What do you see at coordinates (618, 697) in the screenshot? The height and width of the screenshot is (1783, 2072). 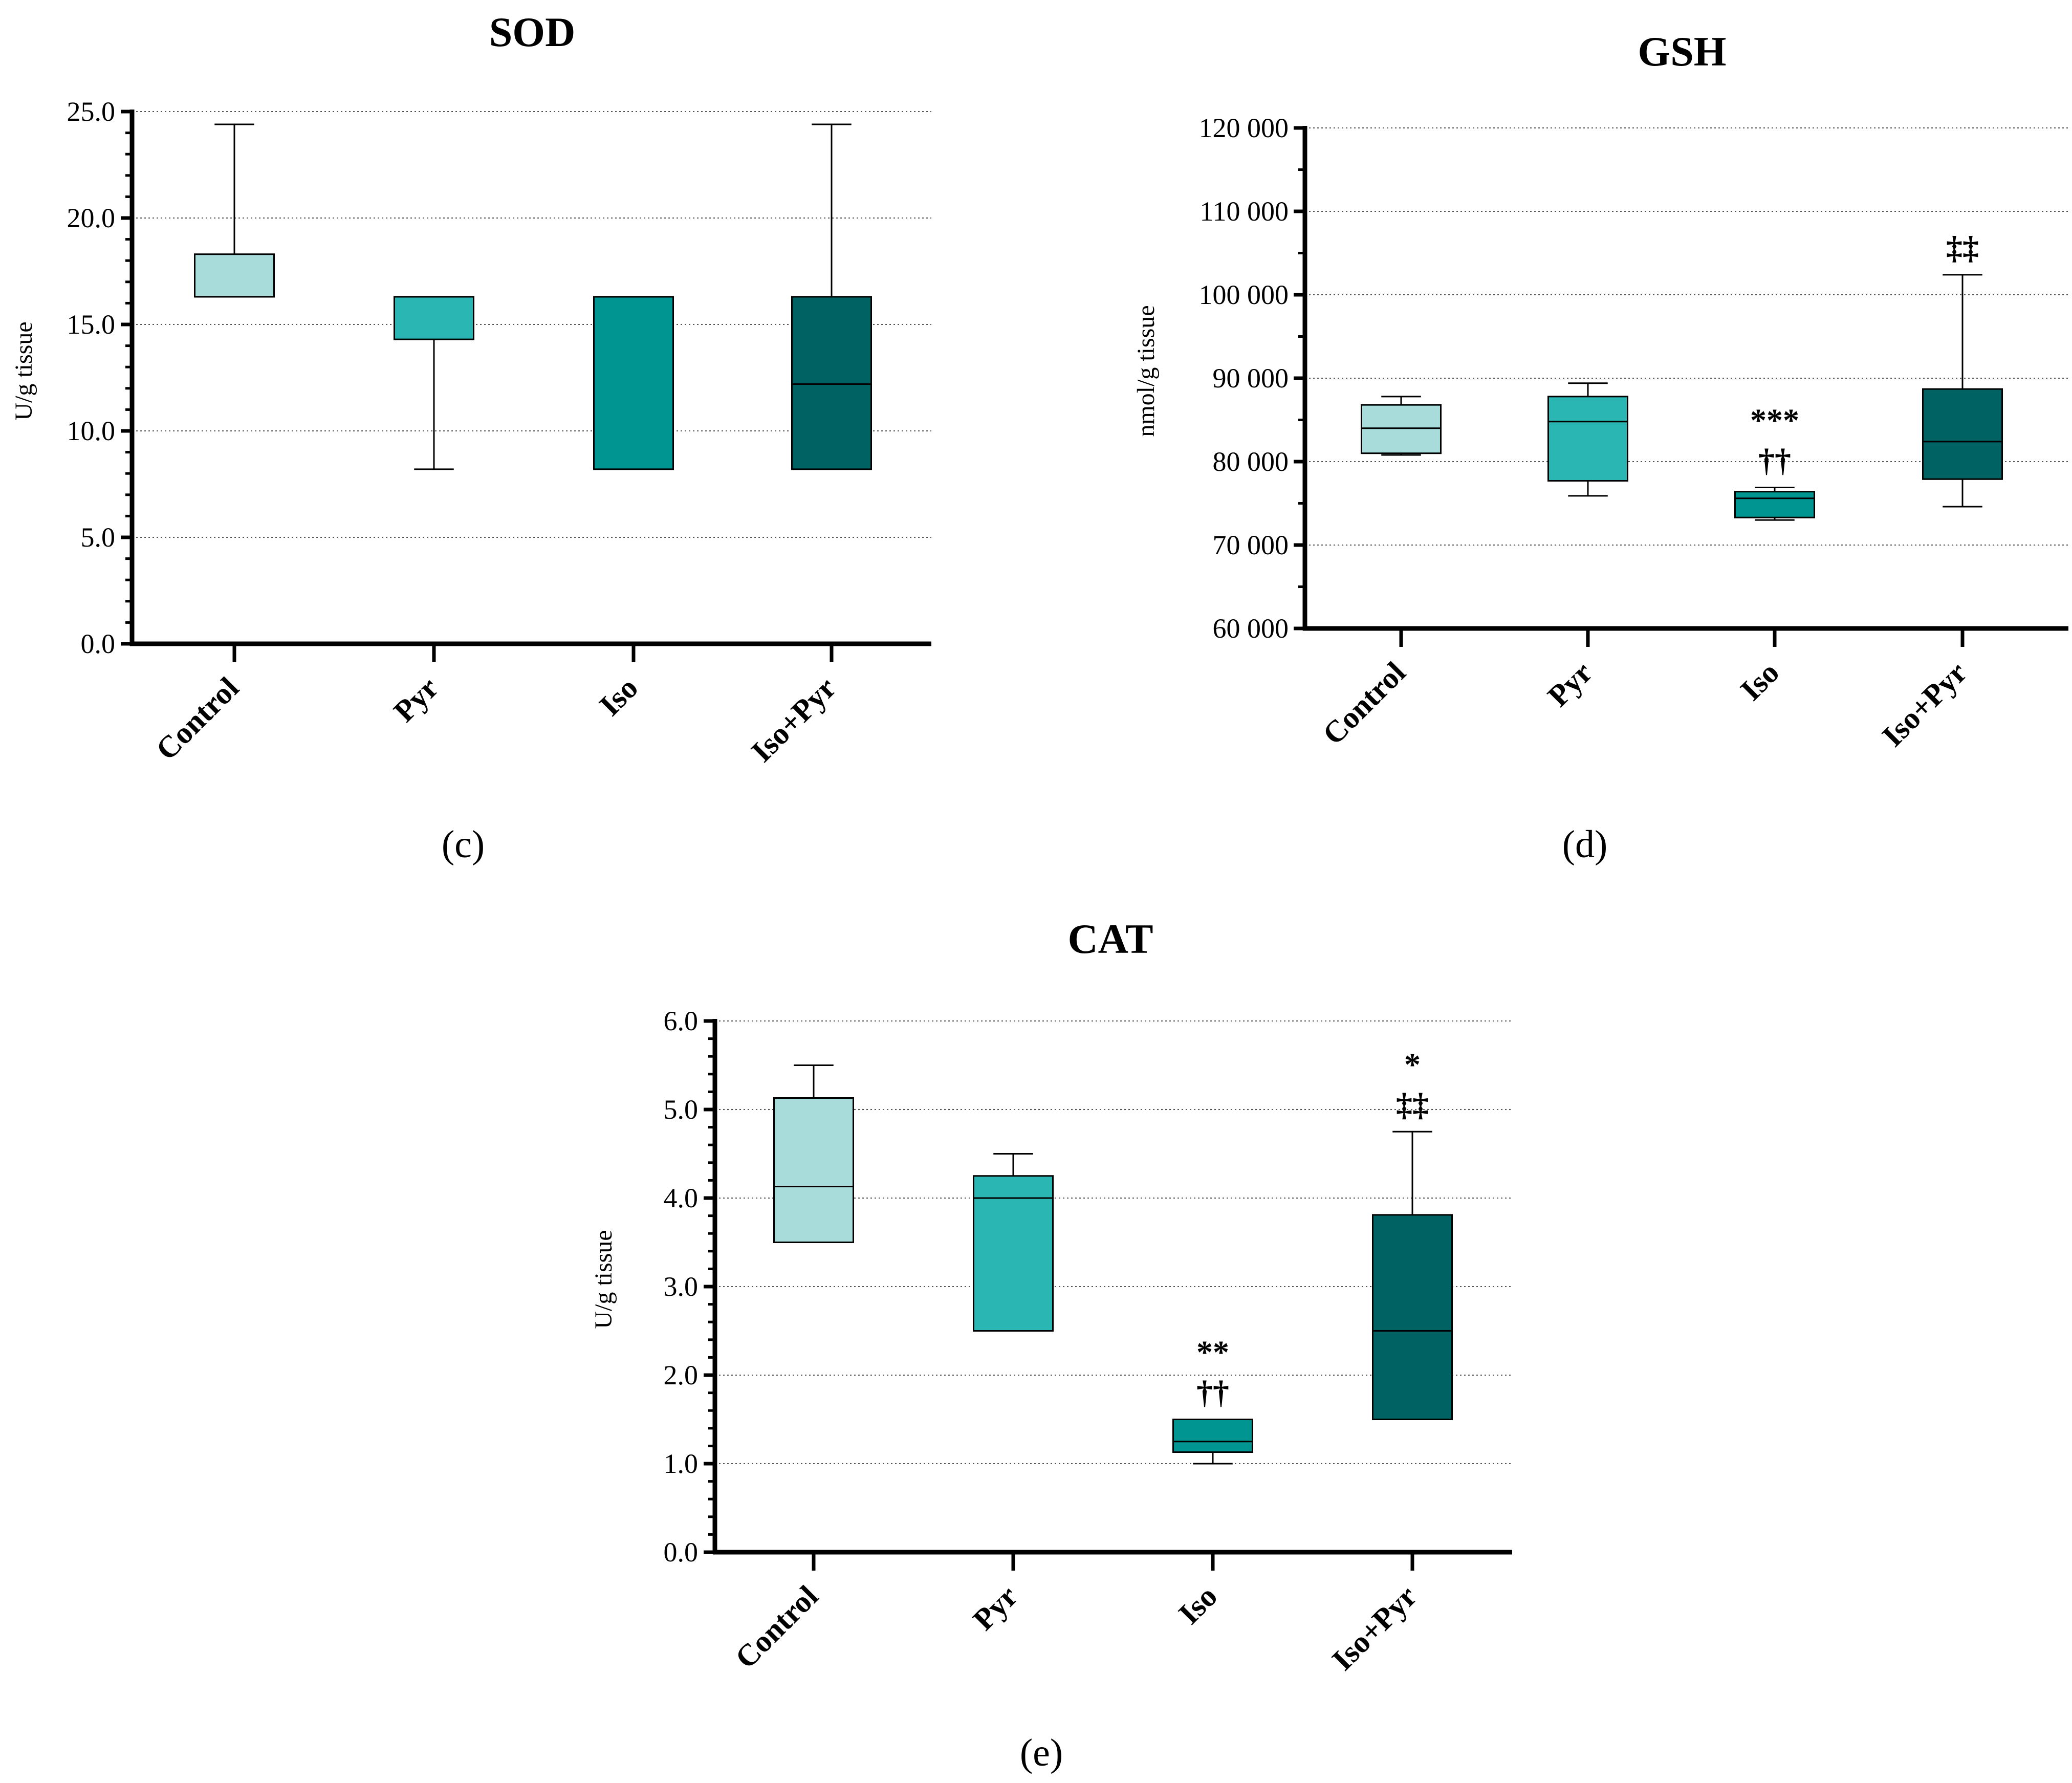 I see `sod-category-label-iso: Iso` at bounding box center [618, 697].